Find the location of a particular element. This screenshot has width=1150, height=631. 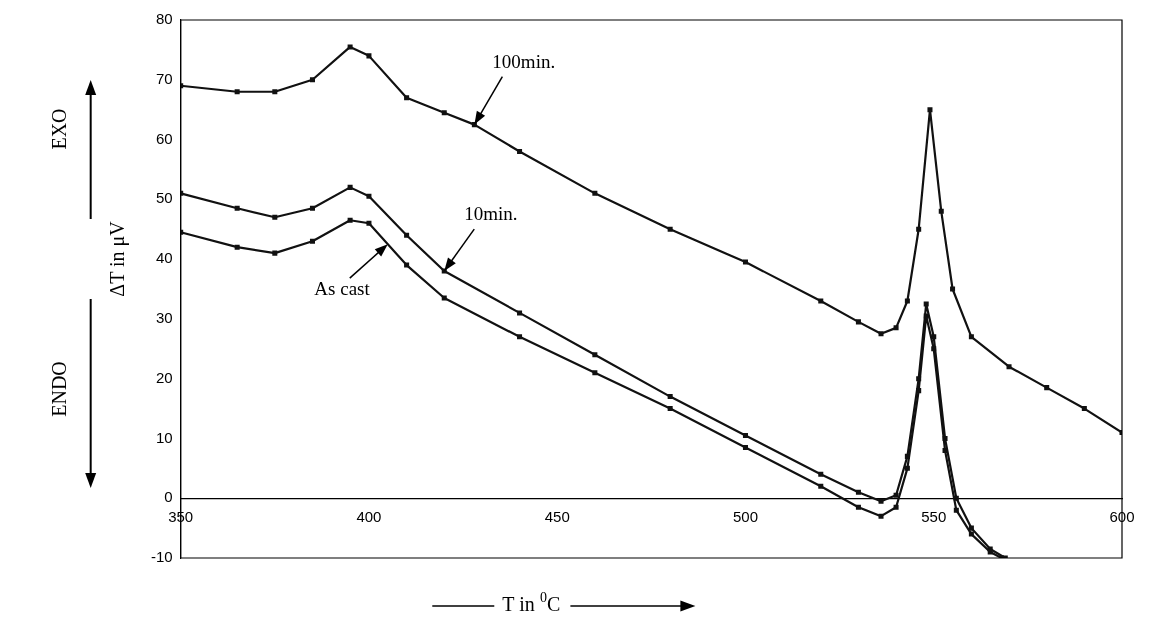

y-tick-label: -10 is located at coordinates (161, 557).